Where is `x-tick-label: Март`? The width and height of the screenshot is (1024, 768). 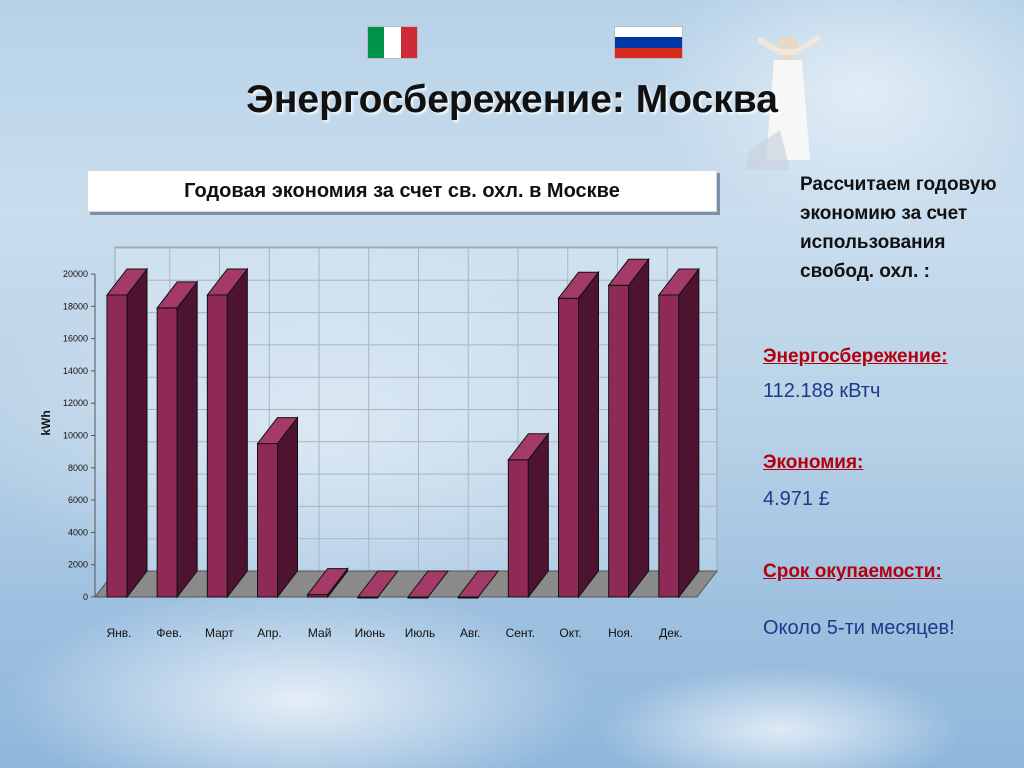 x-tick-label: Март is located at coordinates (219, 633).